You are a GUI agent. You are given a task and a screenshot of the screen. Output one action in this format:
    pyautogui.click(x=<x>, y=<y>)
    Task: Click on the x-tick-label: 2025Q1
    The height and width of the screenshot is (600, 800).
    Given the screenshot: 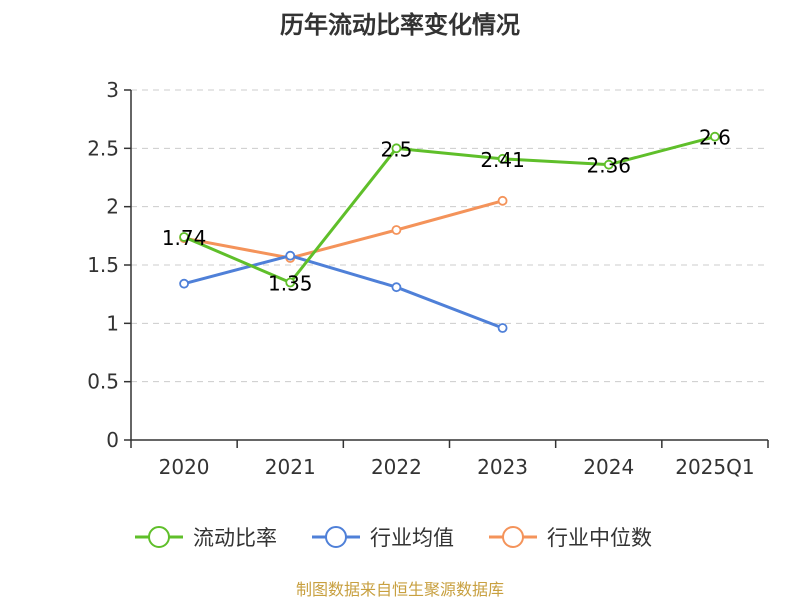 What is the action you would take?
    pyautogui.click(x=714, y=467)
    